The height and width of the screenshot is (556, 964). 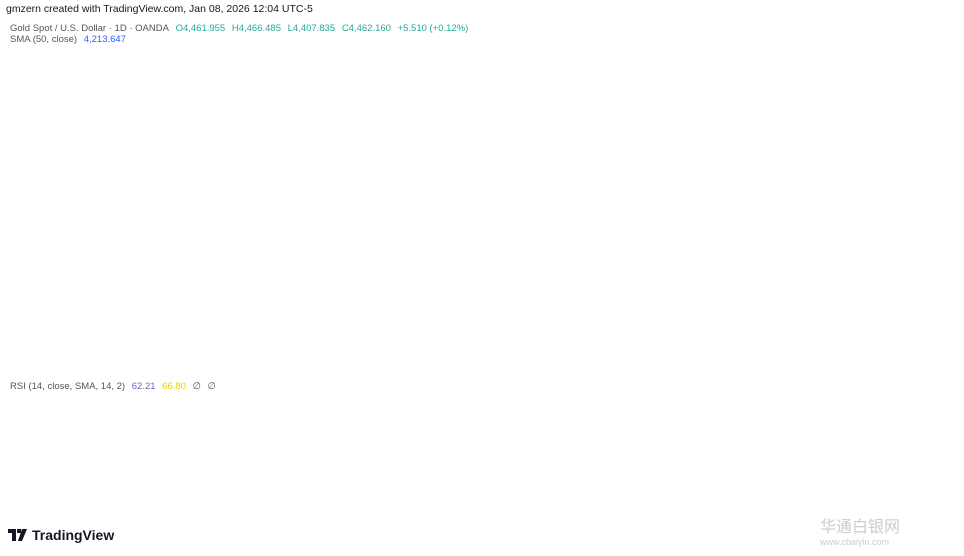 I want to click on time-tick-label: 13, so click(x=235, y=507).